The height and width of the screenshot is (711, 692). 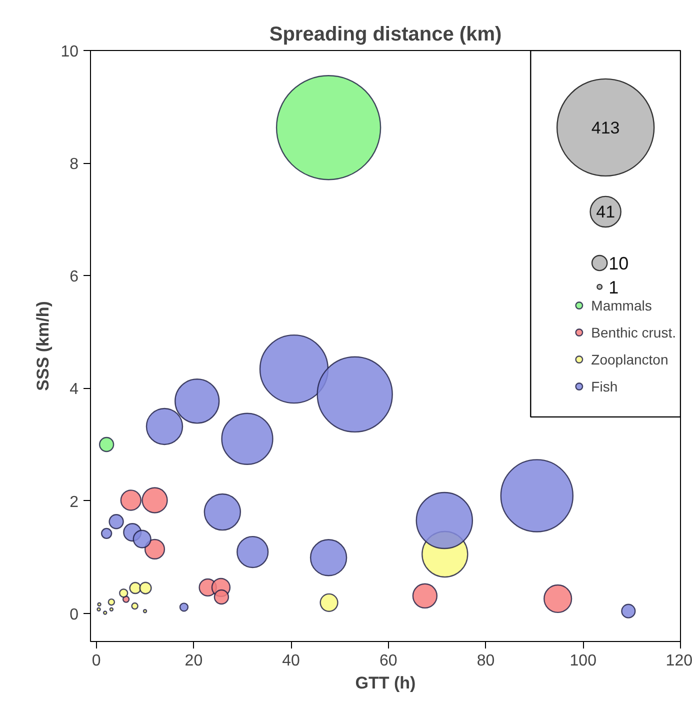 What do you see at coordinates (43, 346) in the screenshot?
I see `y-axis-title: SSS (km/h)` at bounding box center [43, 346].